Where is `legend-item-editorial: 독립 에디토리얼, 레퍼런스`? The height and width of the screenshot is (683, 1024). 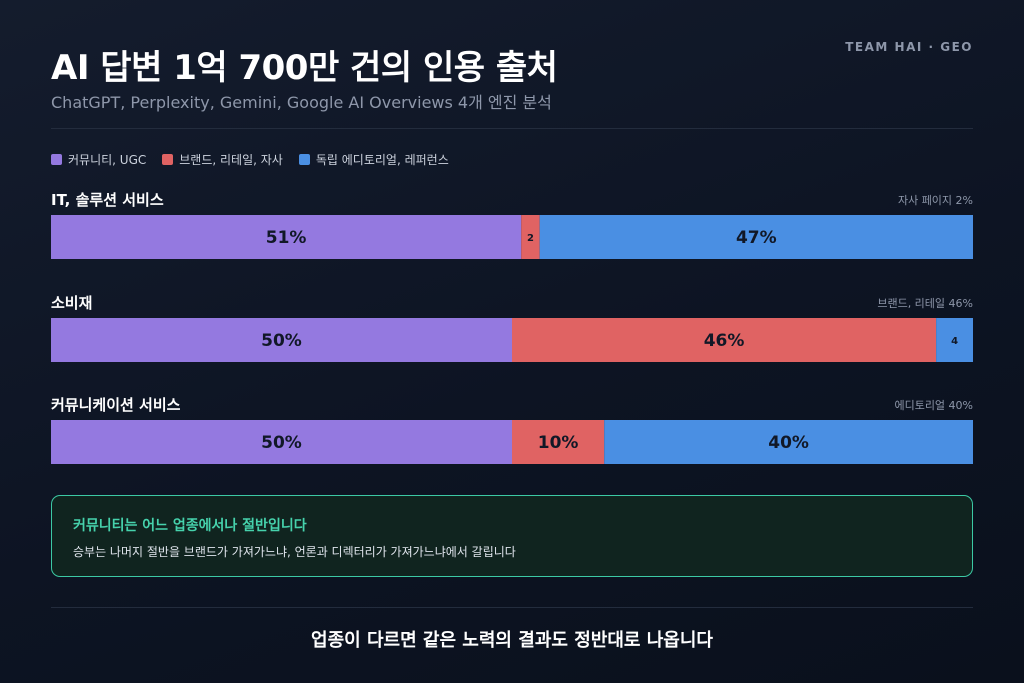
legend-item-editorial: 독립 에디토리얼, 레퍼런스 is located at coordinates (373, 159).